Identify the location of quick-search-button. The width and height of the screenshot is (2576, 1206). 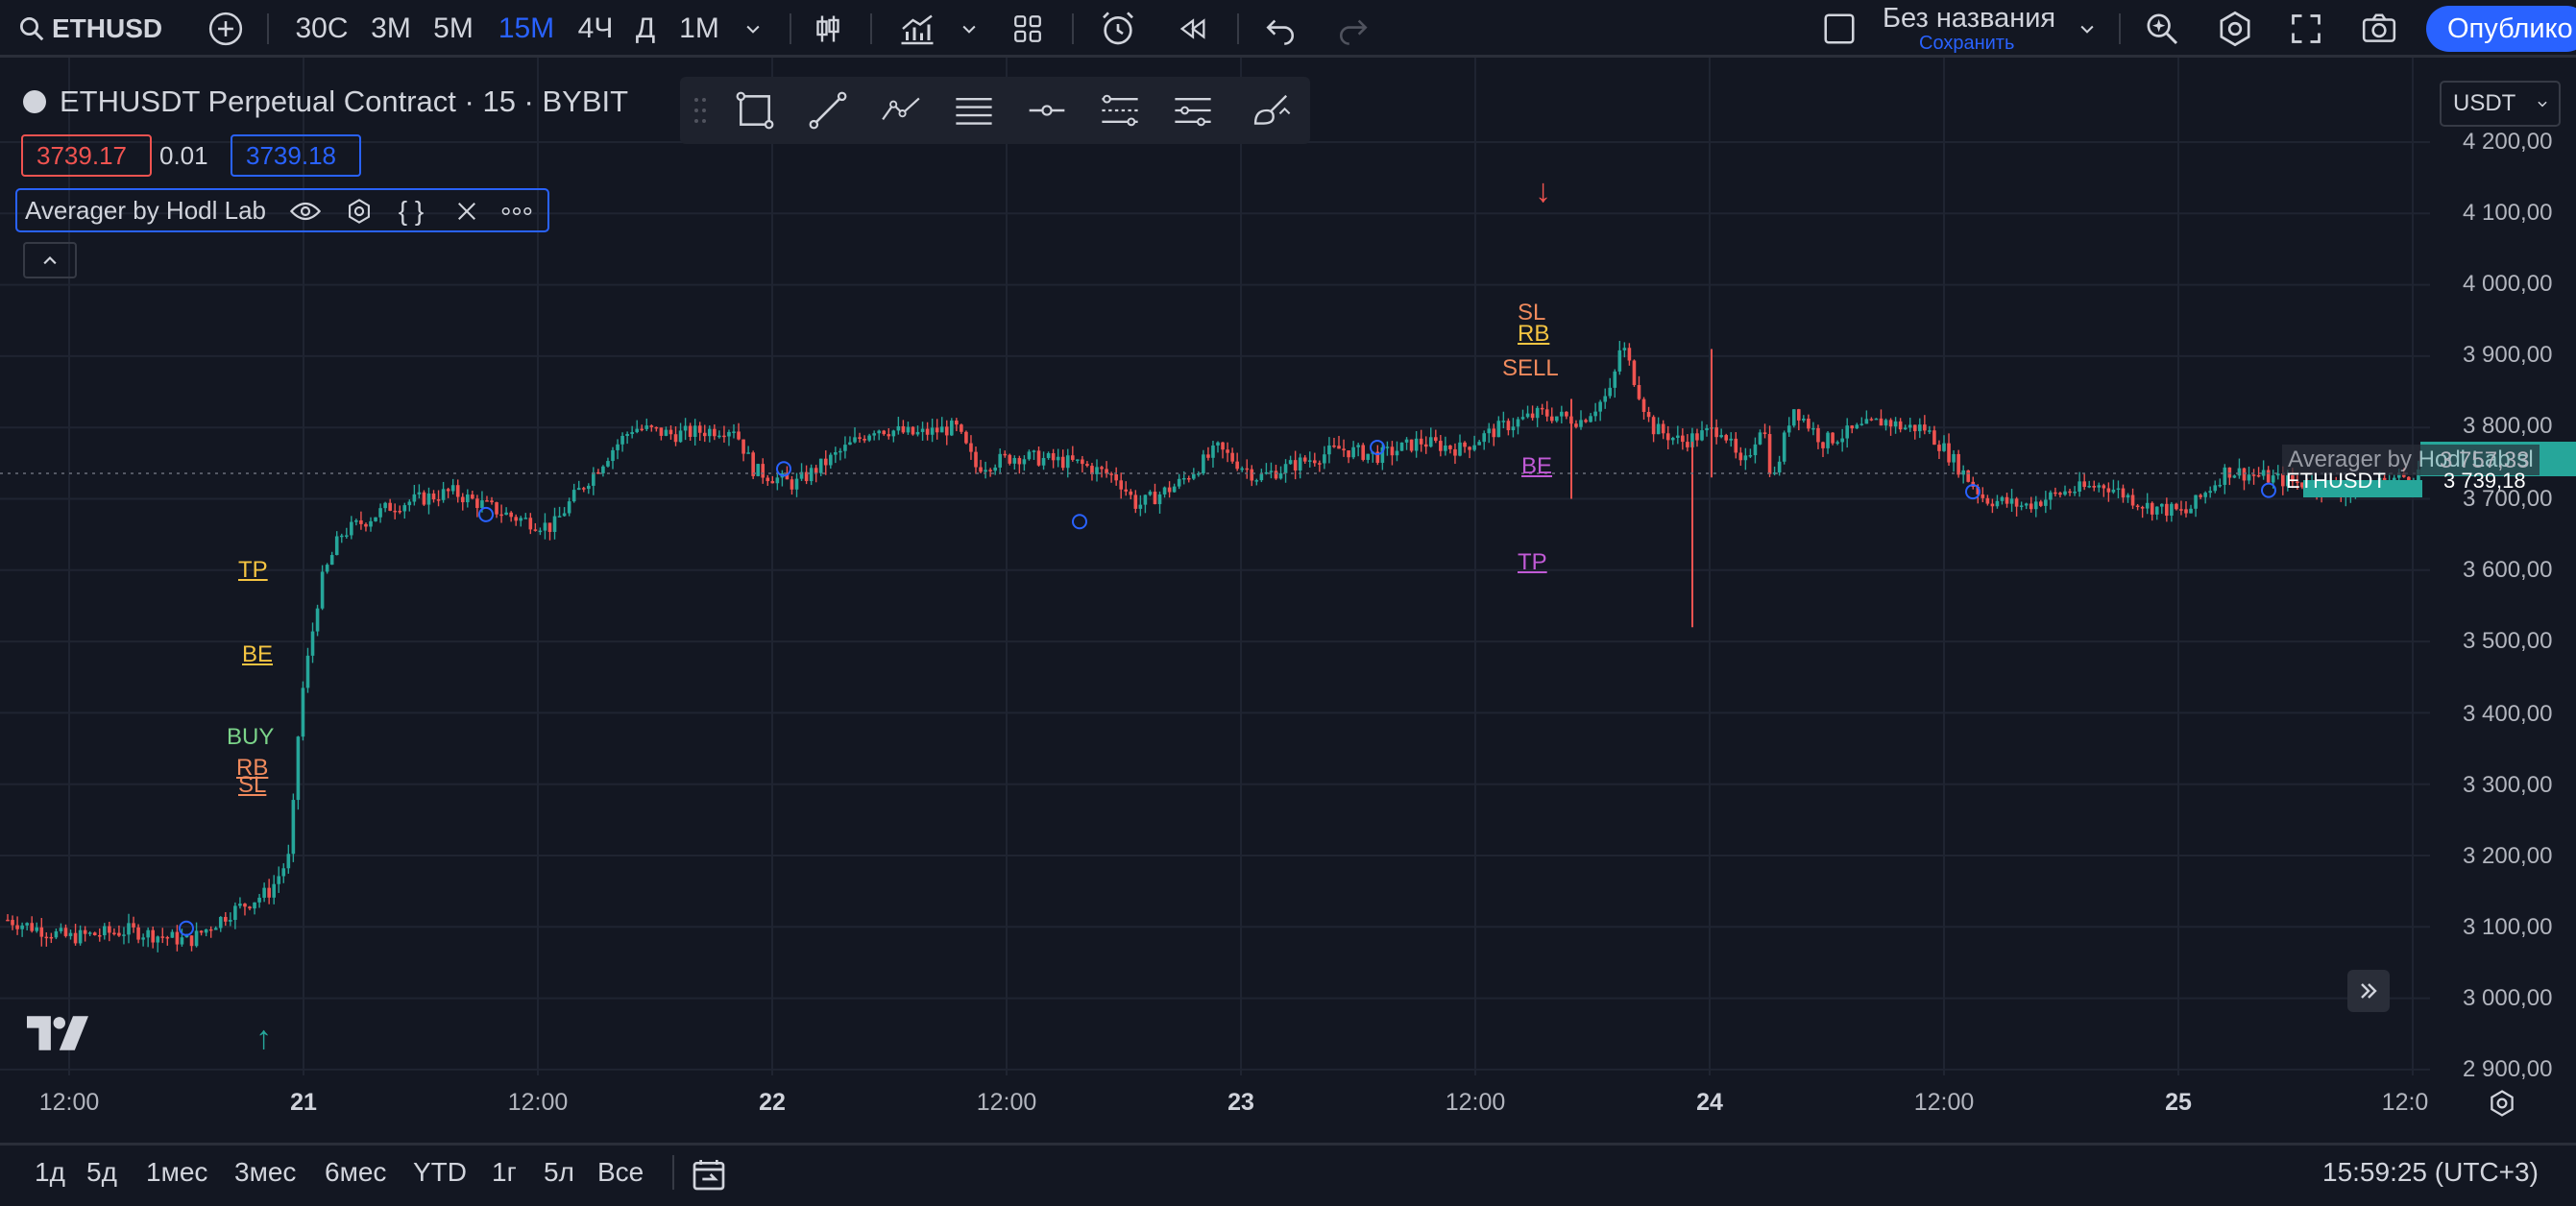
(2162, 29).